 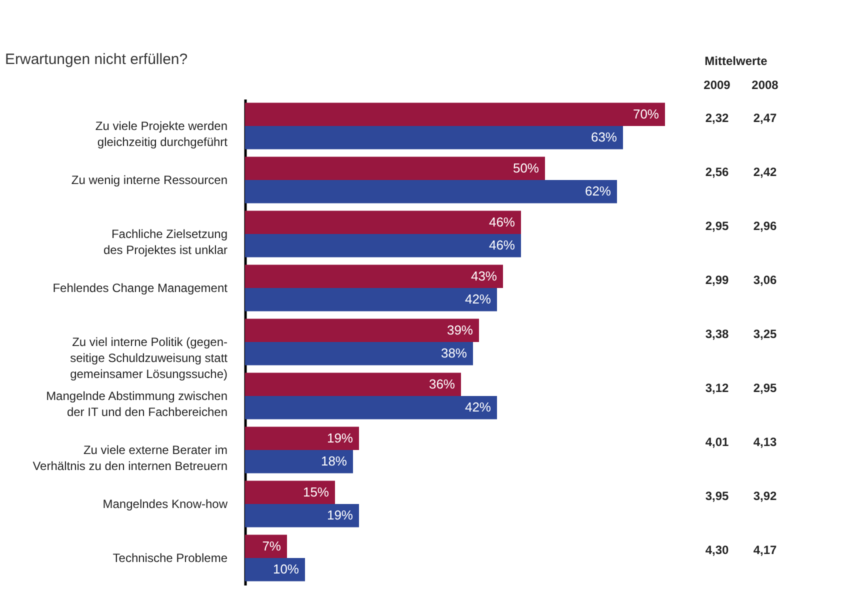 What do you see at coordinates (140, 288) in the screenshot?
I see `y-tick-label: Fehlendes Change Management` at bounding box center [140, 288].